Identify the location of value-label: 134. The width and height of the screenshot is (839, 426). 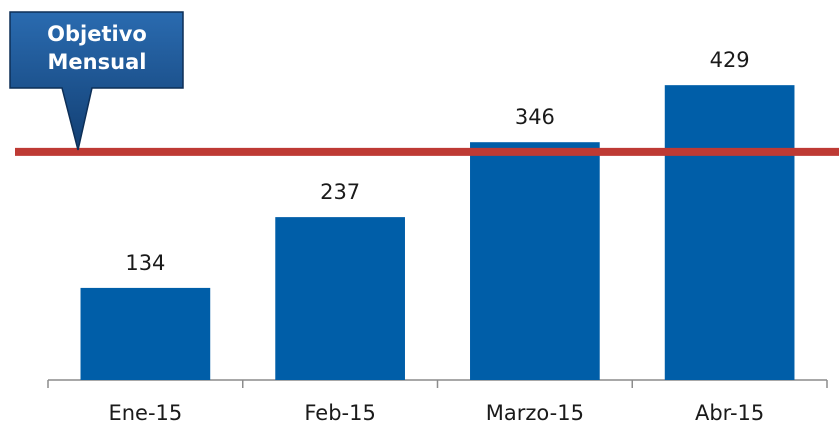
(145, 263).